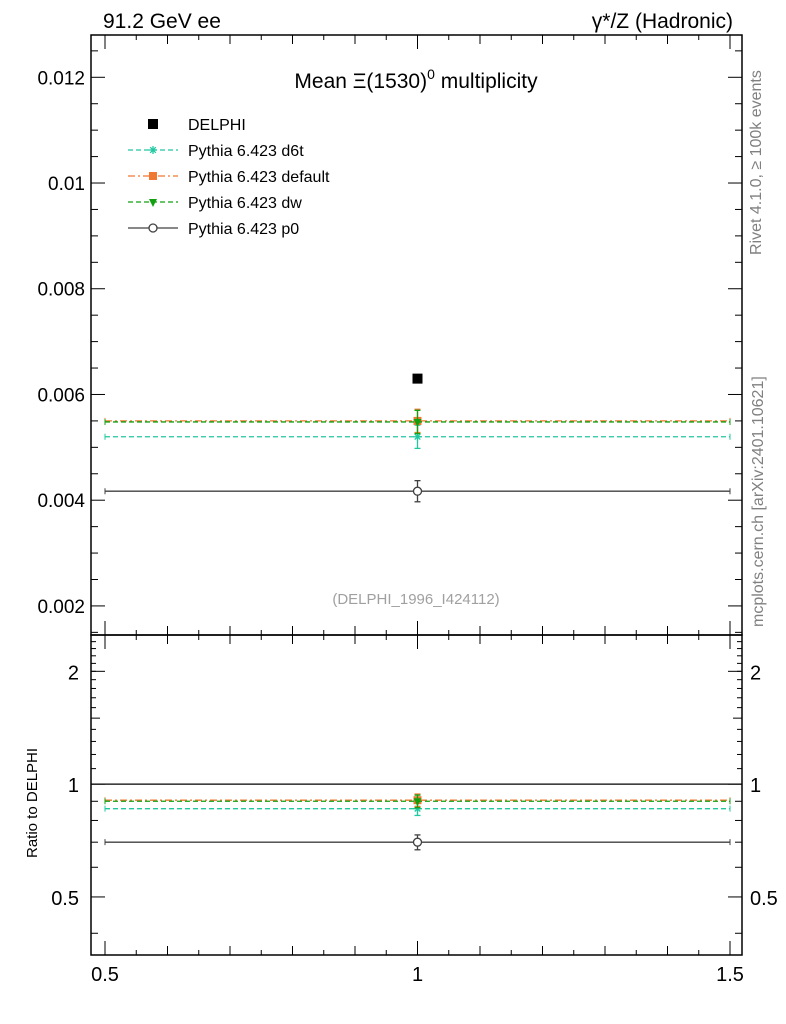 This screenshot has width=786, height=1024. I want to click on ratio-point-dw, so click(417, 802).